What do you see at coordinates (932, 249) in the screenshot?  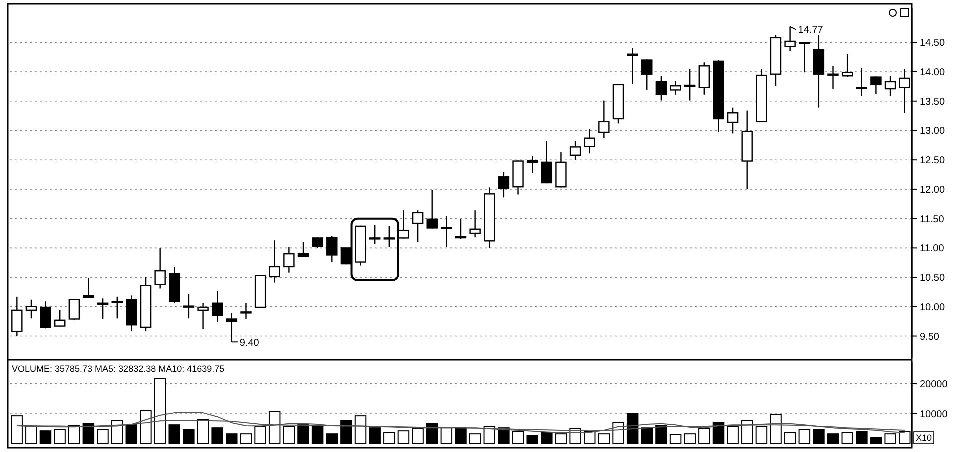 I see `y-tick-label: 11.00` at bounding box center [932, 249].